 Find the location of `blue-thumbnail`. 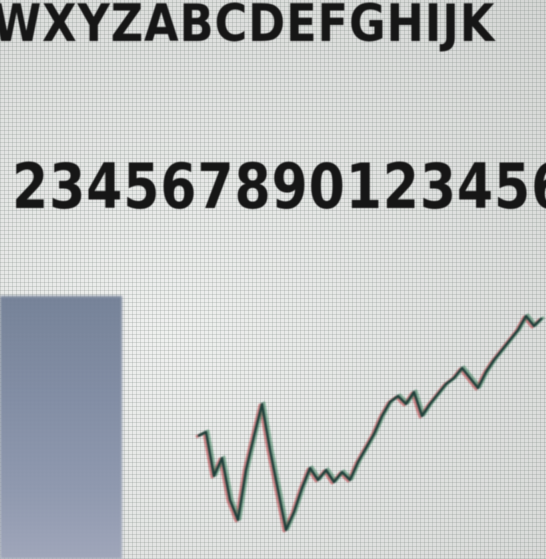

blue-thumbnail is located at coordinates (61, 427).